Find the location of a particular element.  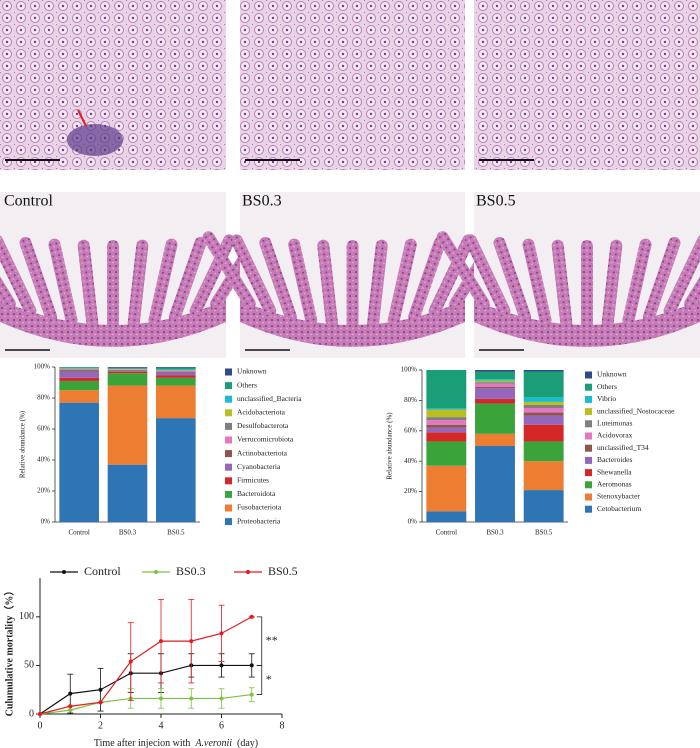

legend-label: unclassified_T34 is located at coordinates (623, 447).